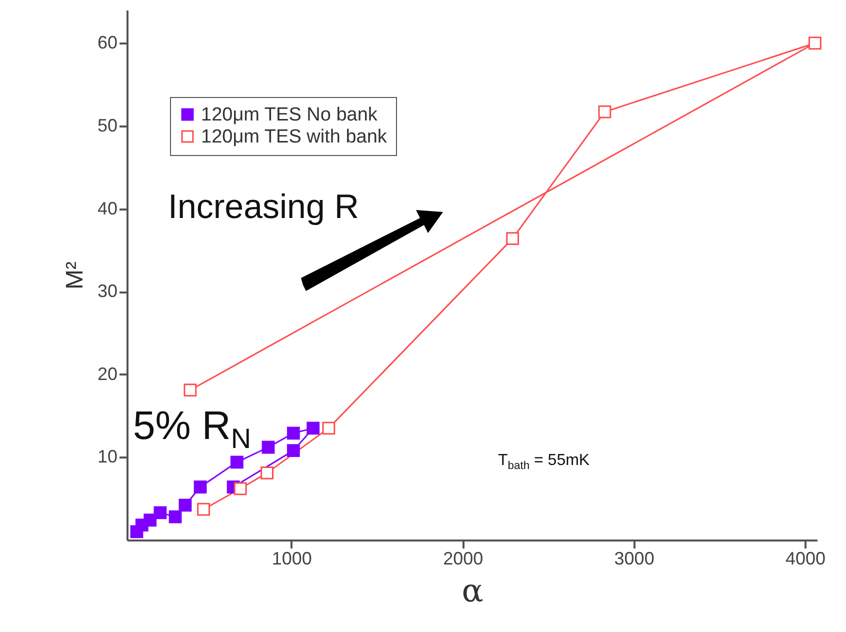 This screenshot has width=846, height=632. I want to click on y-axis-title: M², so click(74, 276).